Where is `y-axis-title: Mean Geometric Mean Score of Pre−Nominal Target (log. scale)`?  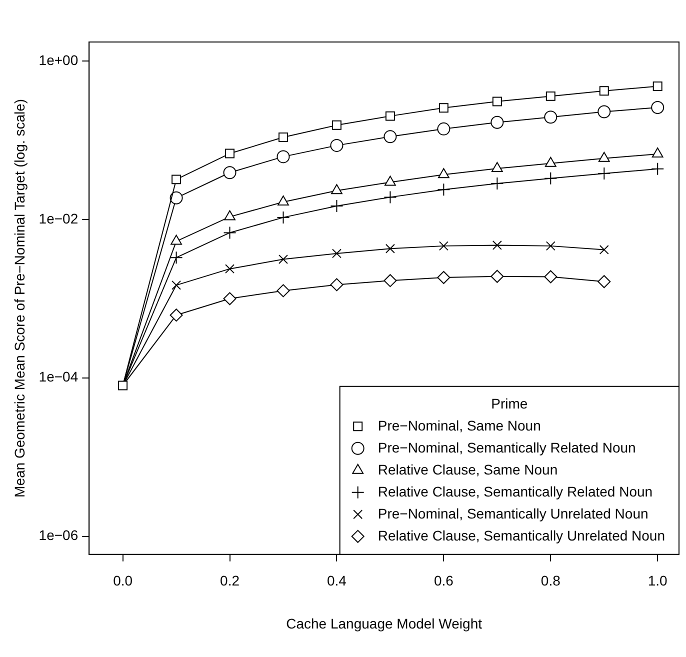
y-axis-title: Mean Geometric Mean Score of Pre−Nominal Target (log. scale) is located at coordinates (19, 298).